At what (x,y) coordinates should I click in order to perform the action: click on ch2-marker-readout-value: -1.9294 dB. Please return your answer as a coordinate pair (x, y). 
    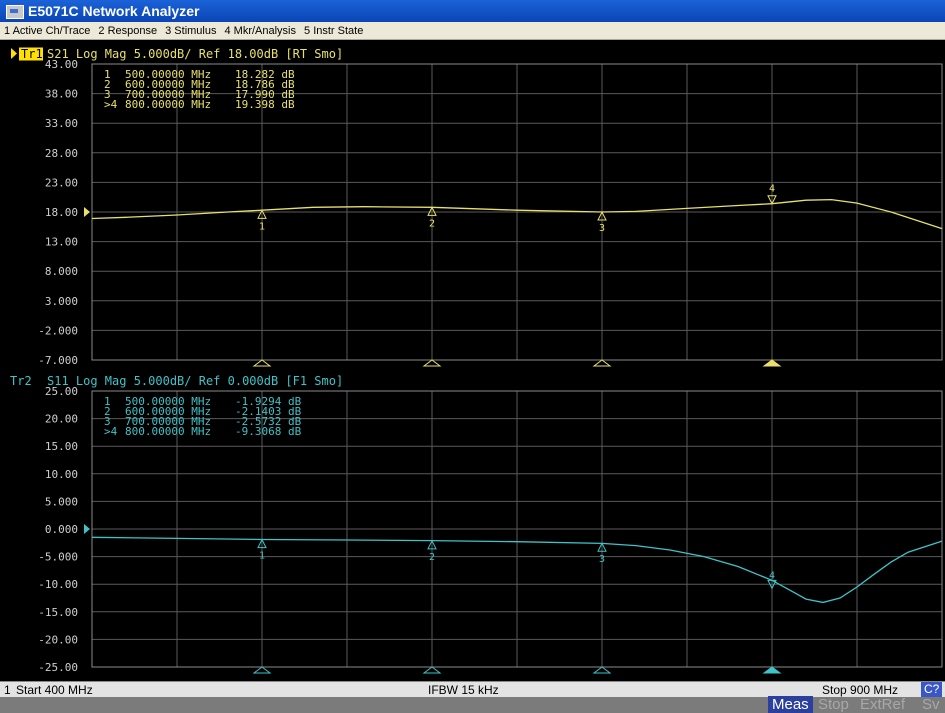
    Looking at the image, I should click on (268, 401).